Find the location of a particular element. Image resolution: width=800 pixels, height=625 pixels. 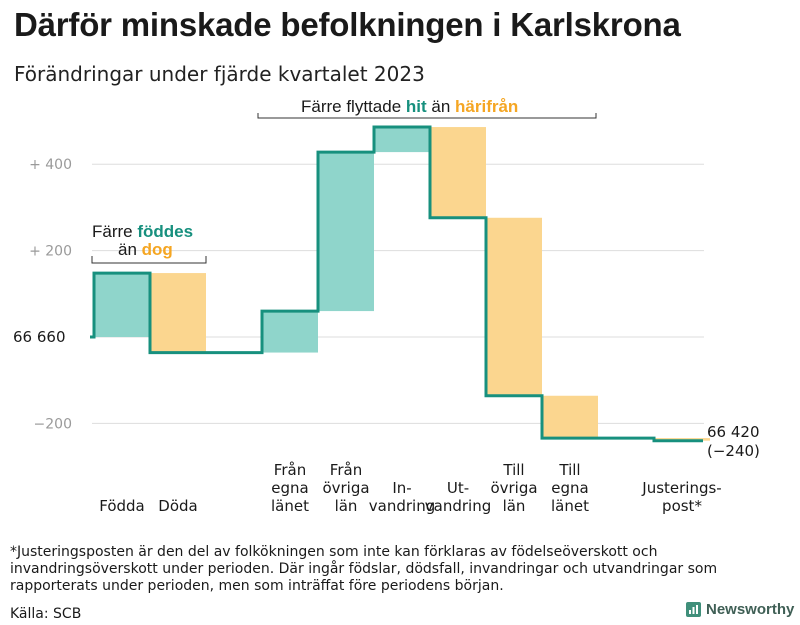

source: Källa: SCB is located at coordinates (46, 614).